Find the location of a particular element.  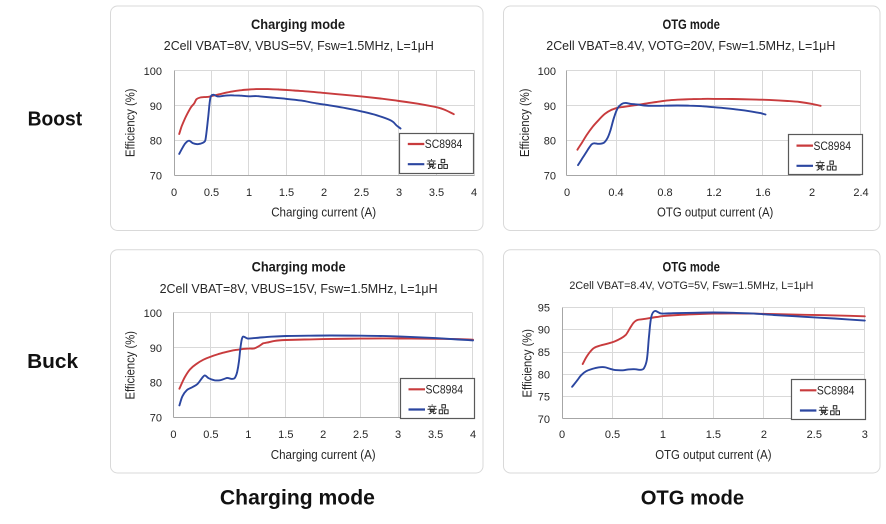

svg-text: 2.4 is located at coordinates (860, 193).